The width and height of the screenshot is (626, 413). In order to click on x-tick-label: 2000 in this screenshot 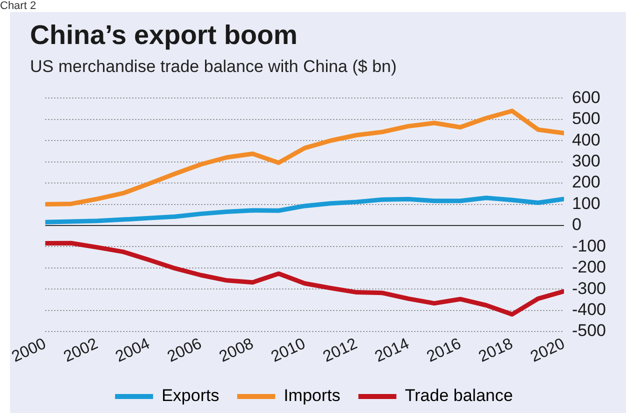, I will do `click(29, 350)`.